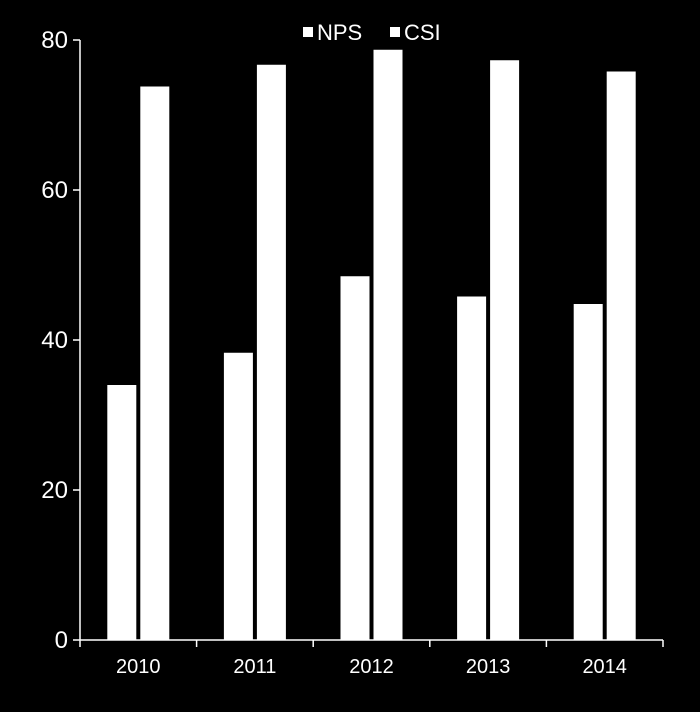  Describe the element at coordinates (355, 458) in the screenshot. I see `bar-nps-2012` at that location.